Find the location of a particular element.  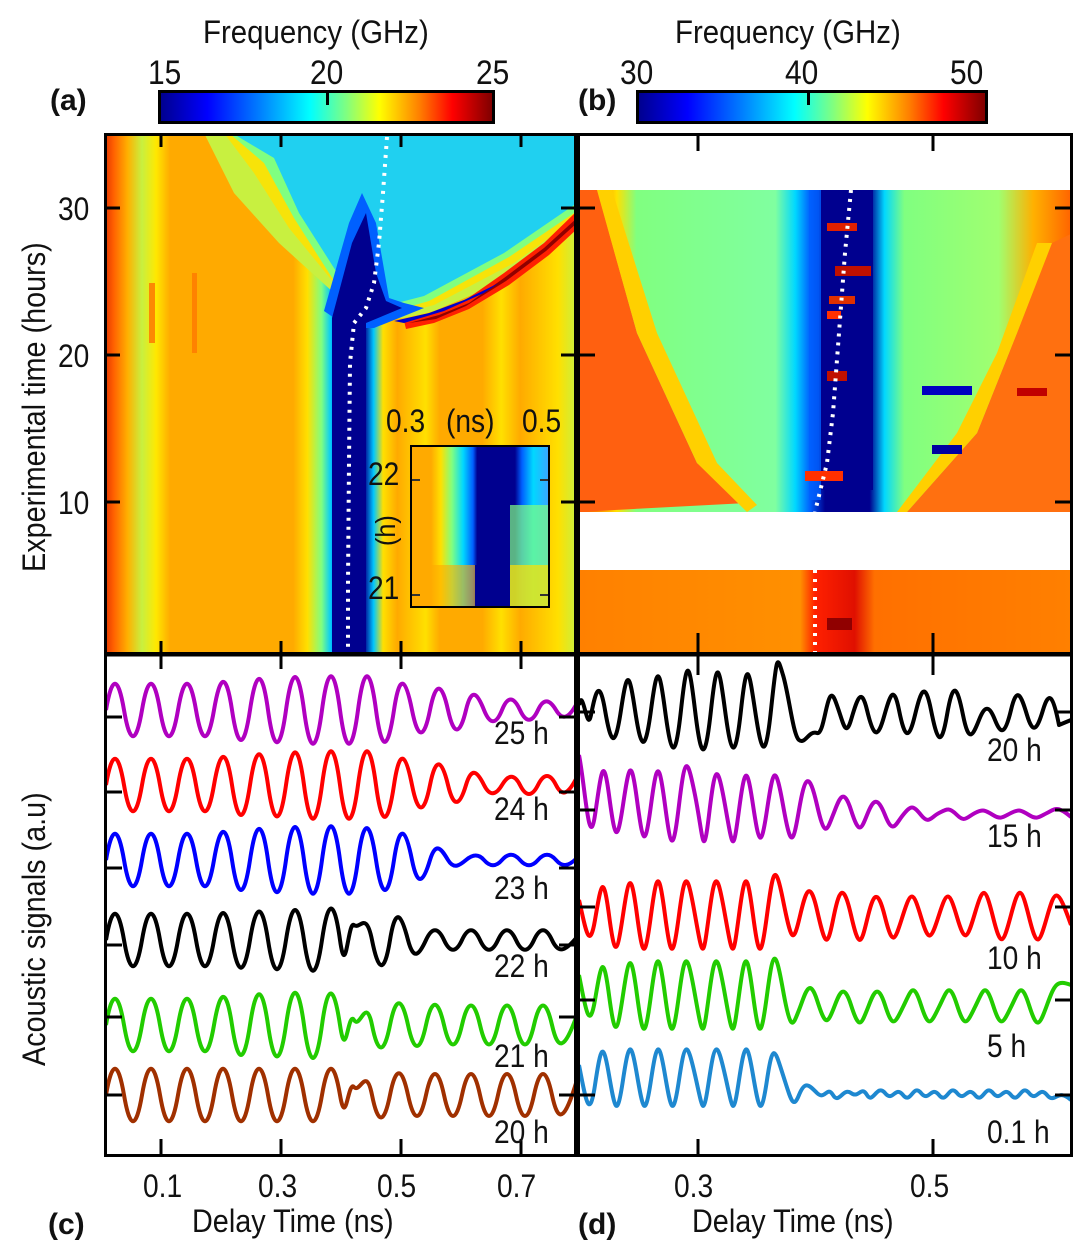

colorbar-a-mid-tick is located at coordinates (327, 99).